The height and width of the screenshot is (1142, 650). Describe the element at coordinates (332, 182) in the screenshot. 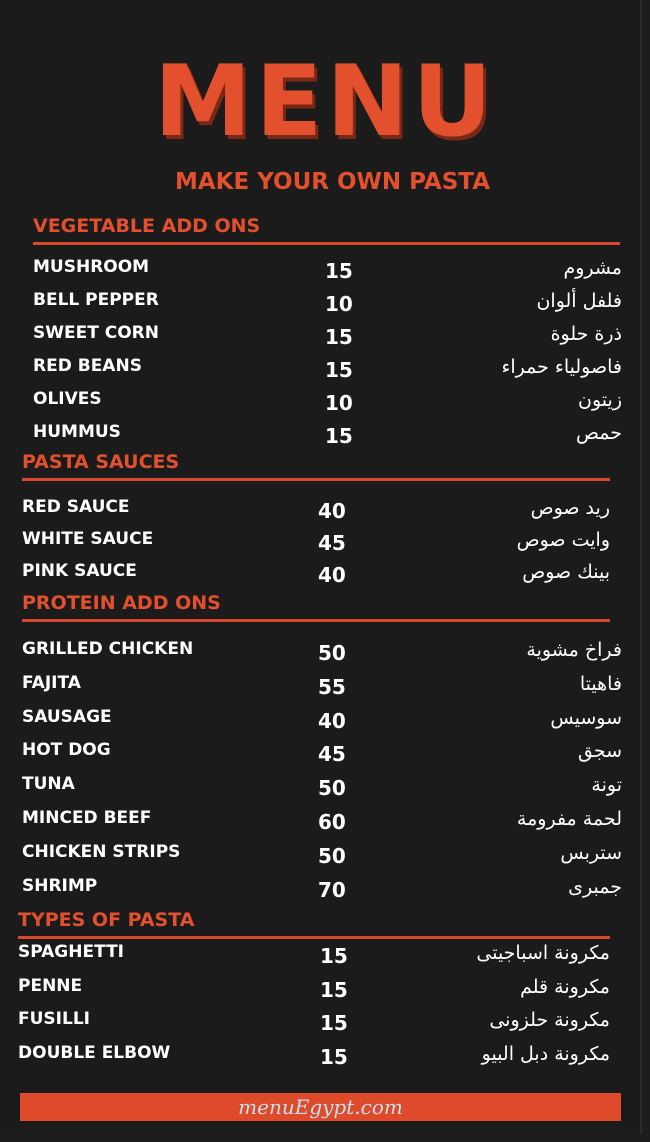

I see `menu-subtitle: MAKE YOUR OWN PASTA` at that location.